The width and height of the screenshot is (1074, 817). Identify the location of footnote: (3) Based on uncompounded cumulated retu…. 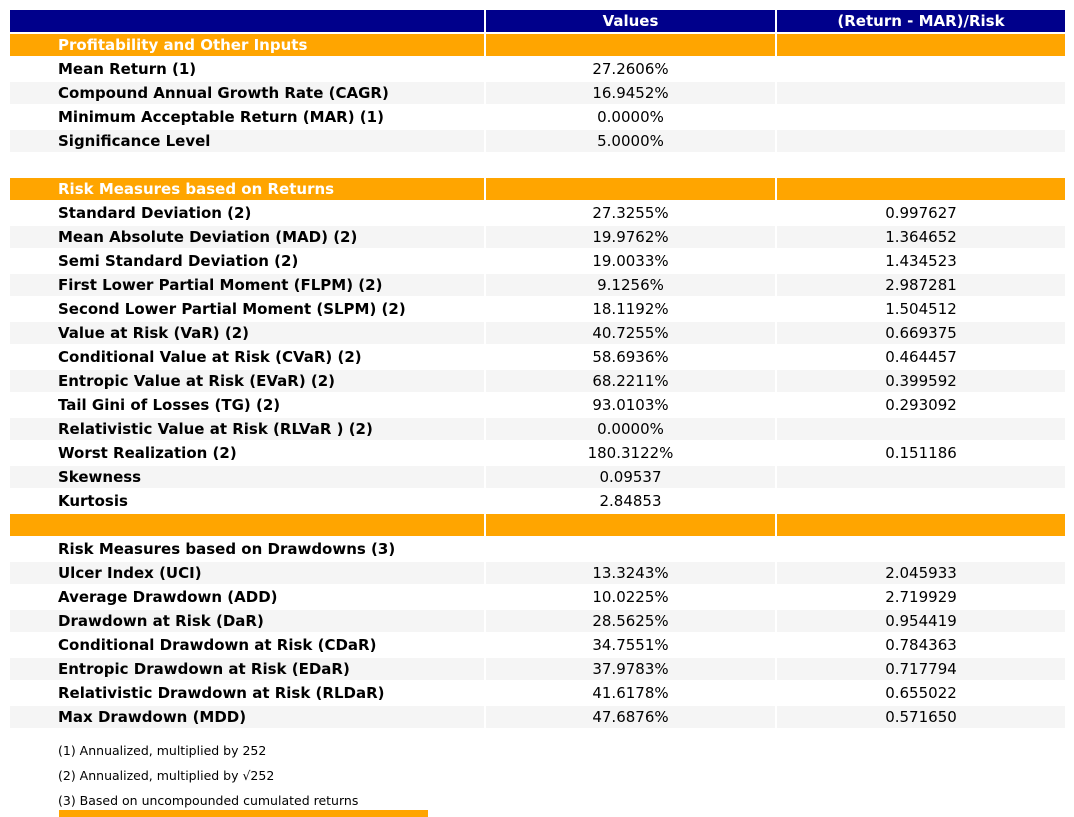
(208, 800).